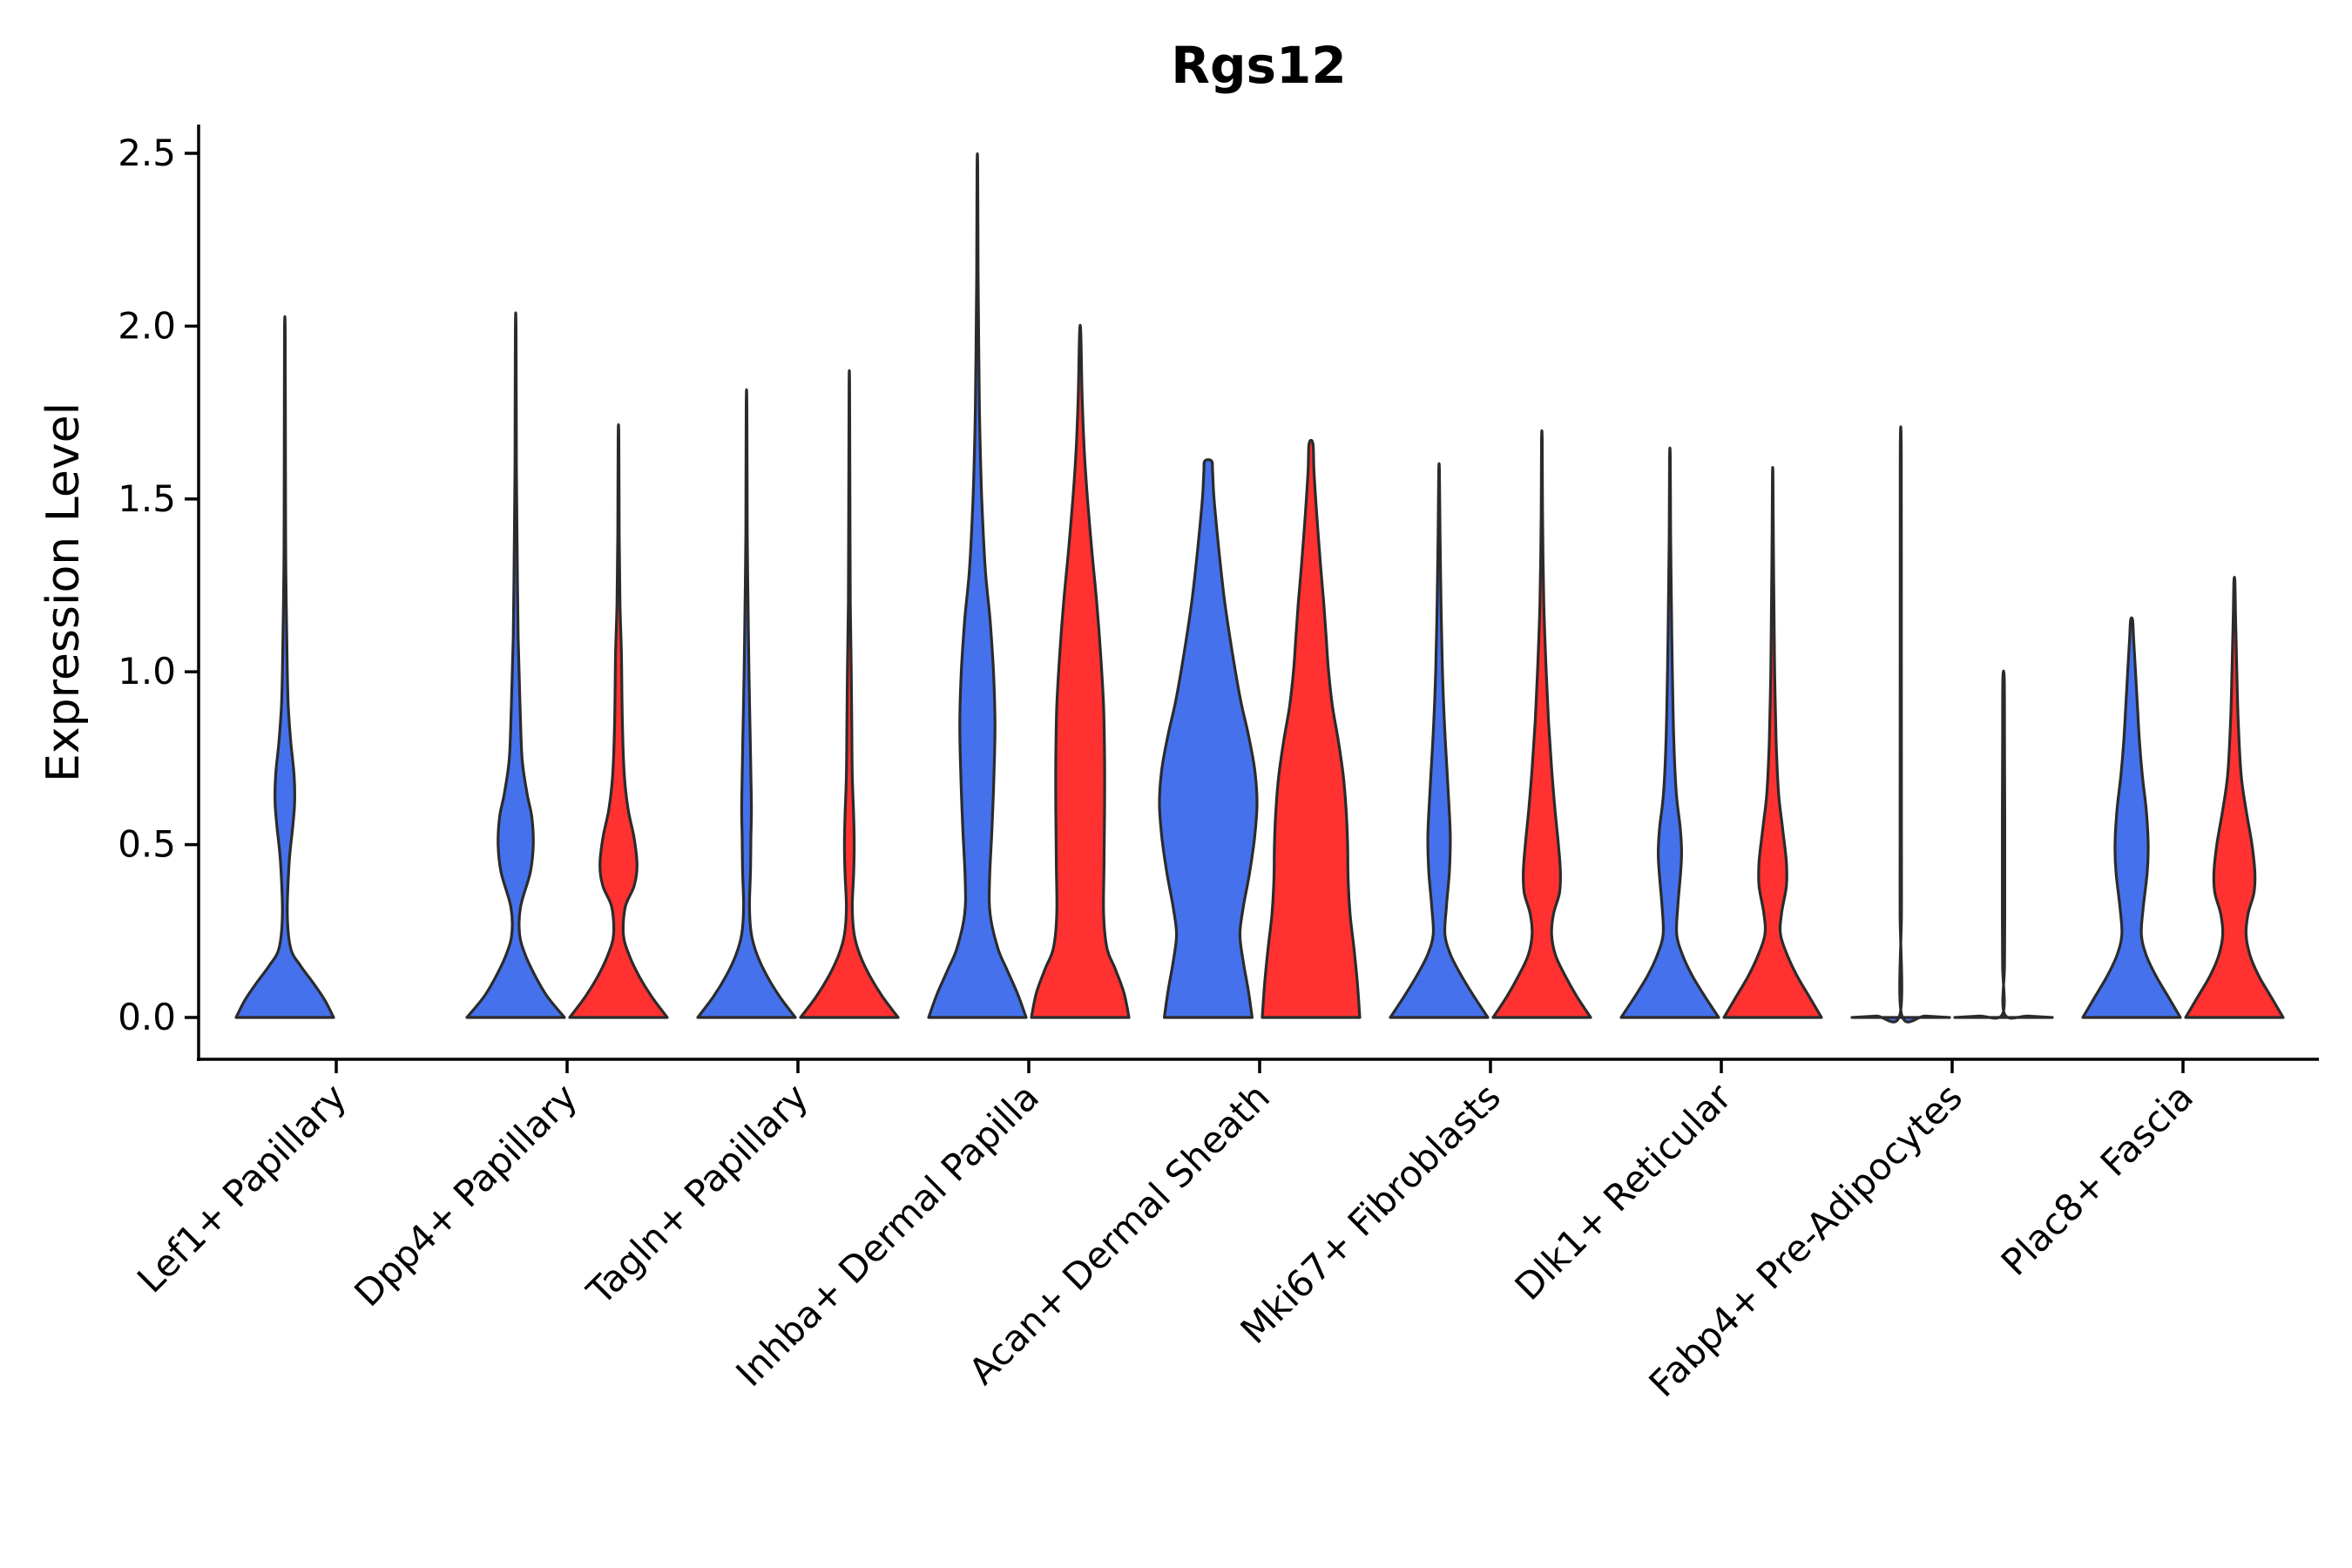 The width and height of the screenshot is (2352, 1568). Describe the element at coordinates (1371, 1213) in the screenshot. I see `x-tick-label: Mki67+ Fibroblasts` at that location.